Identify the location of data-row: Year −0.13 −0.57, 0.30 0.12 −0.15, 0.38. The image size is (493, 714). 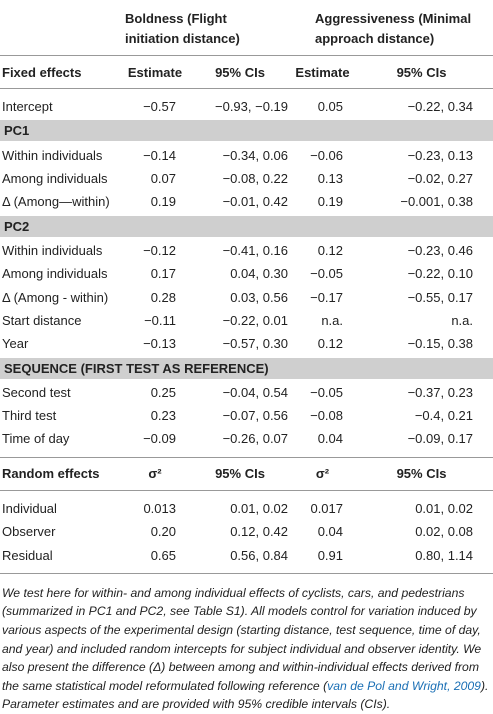
(246, 344).